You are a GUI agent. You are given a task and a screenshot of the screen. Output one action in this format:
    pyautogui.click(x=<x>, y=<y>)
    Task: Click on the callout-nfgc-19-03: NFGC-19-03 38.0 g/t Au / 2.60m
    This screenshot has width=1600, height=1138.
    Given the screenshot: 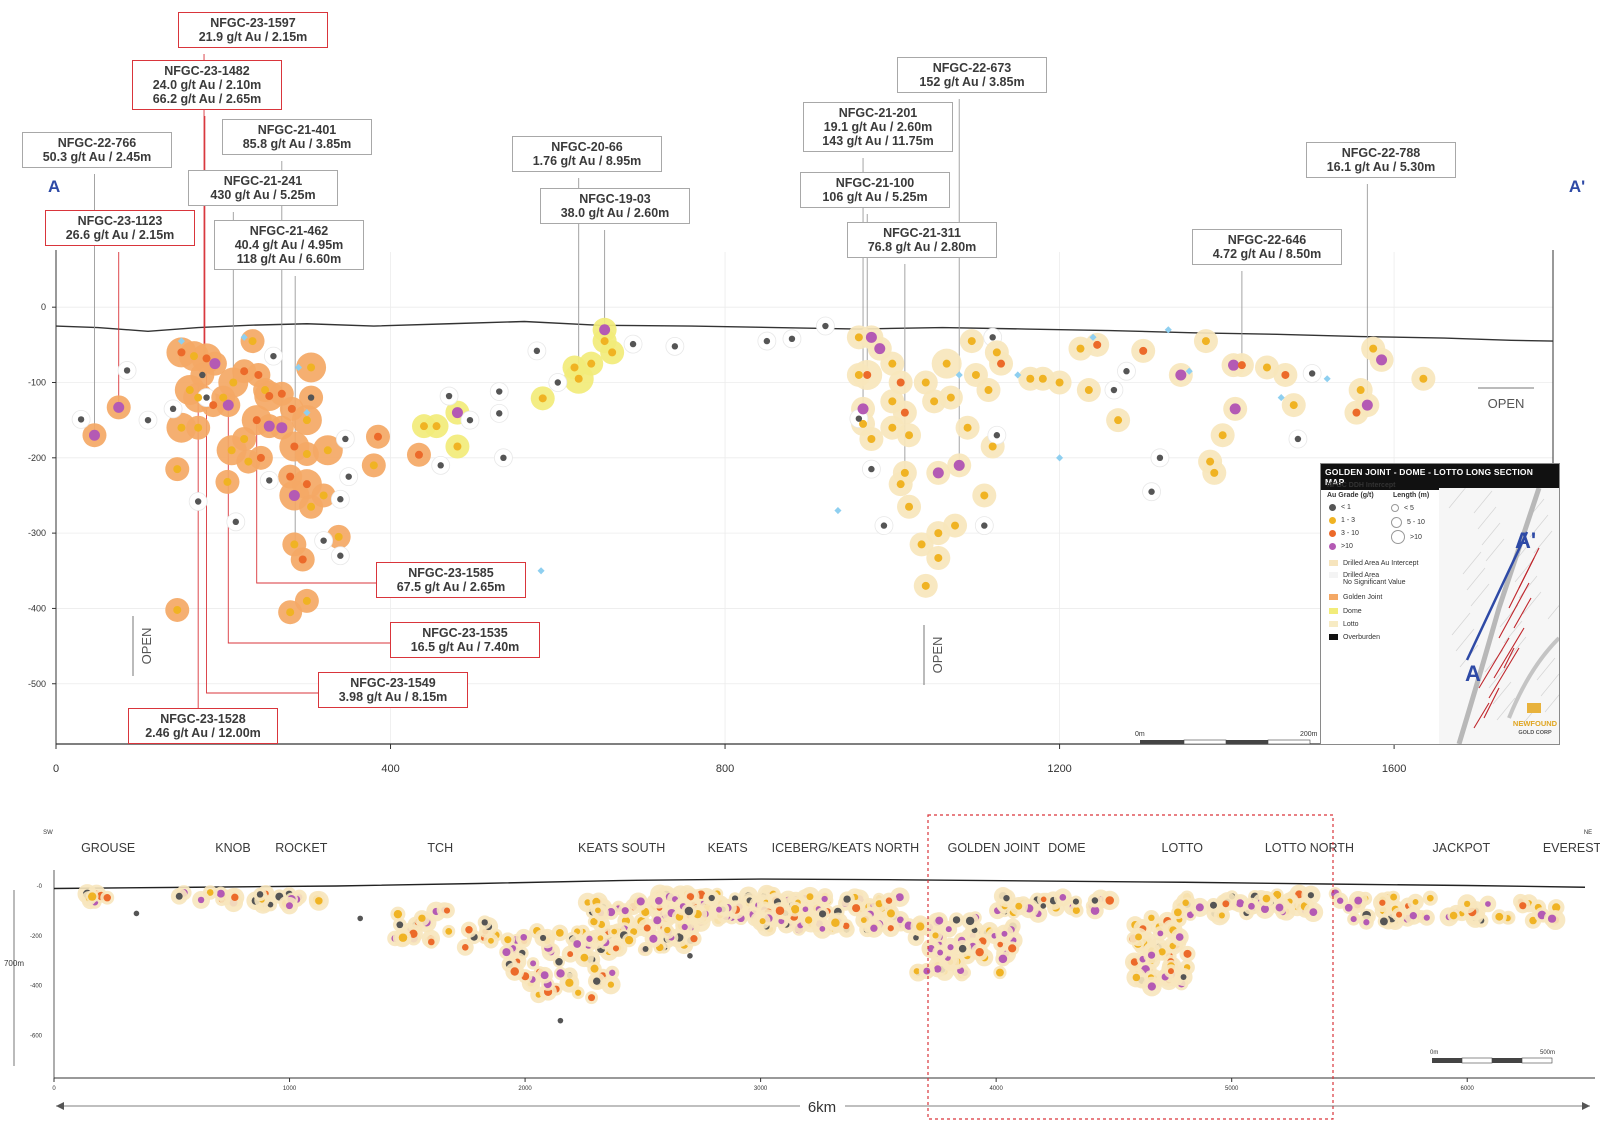 What is the action you would take?
    pyautogui.click(x=615, y=206)
    